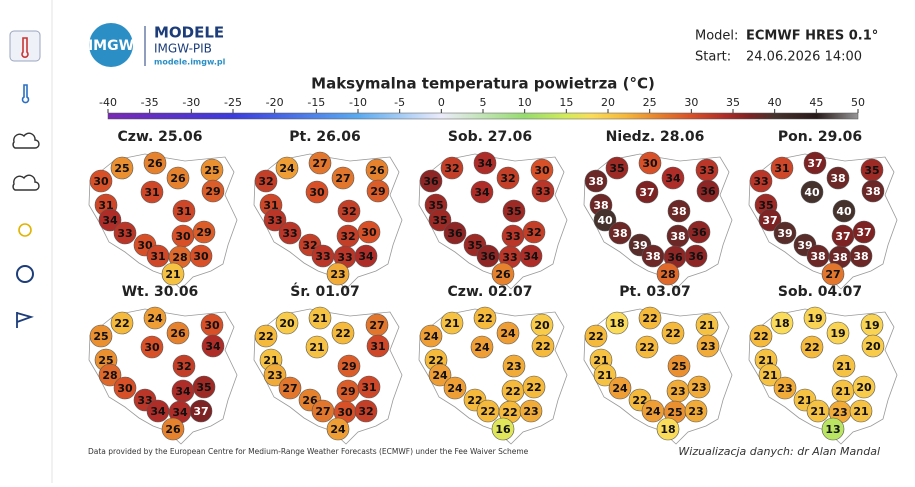 The width and height of the screenshot is (915, 487). What do you see at coordinates (212, 191) in the screenshot?
I see `temp-label: 29` at bounding box center [212, 191].